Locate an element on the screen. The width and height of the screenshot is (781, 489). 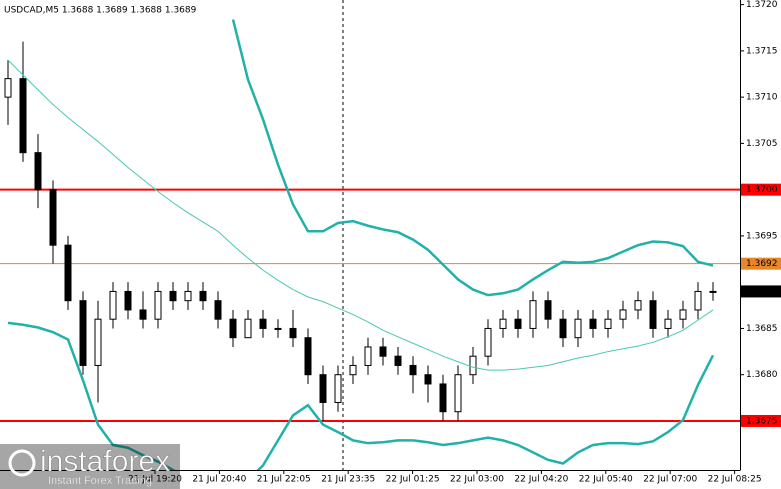
x-tick-label: 22 Jul 04:20 is located at coordinates (541, 480).